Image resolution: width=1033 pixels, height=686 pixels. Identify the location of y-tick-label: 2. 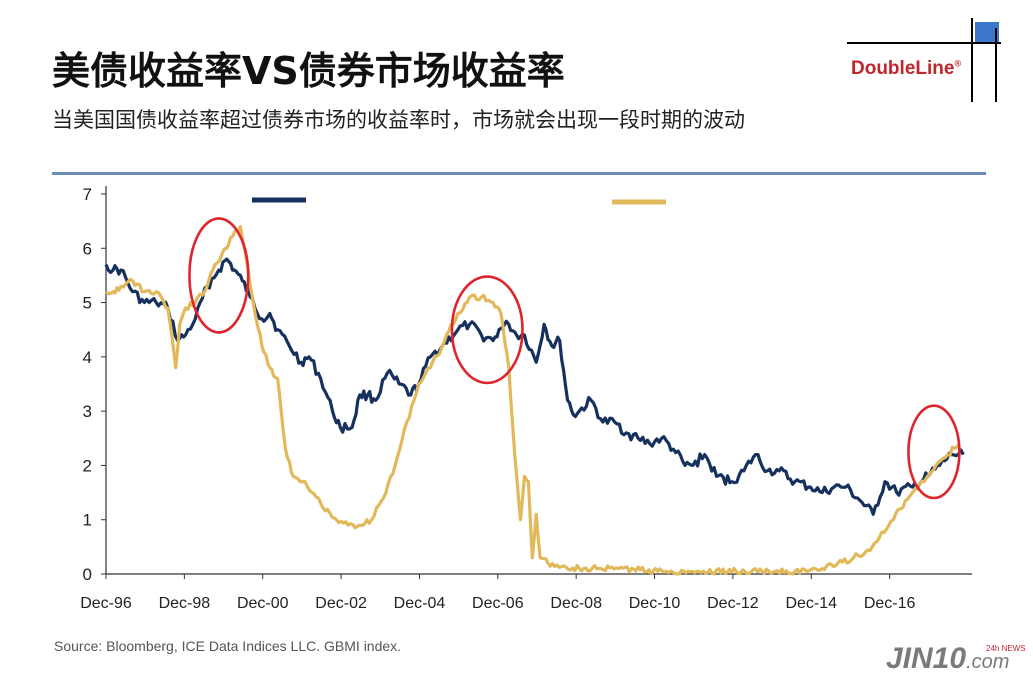
(87, 465).